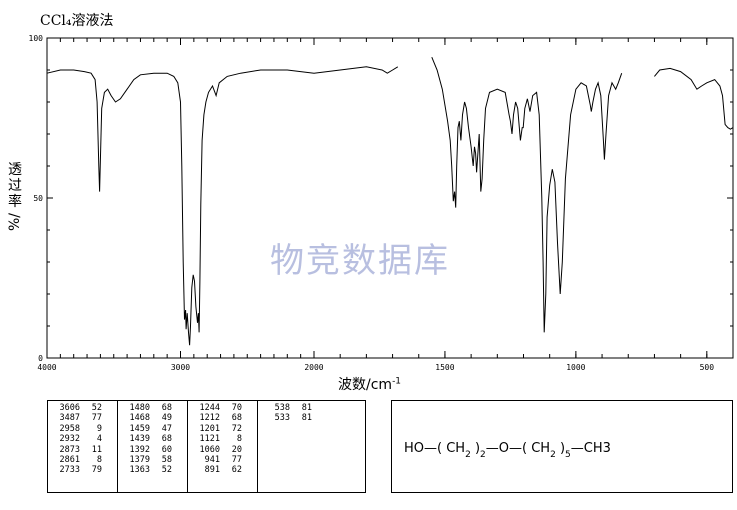  I want to click on formula-repeat-2: 5, so click(568, 455).